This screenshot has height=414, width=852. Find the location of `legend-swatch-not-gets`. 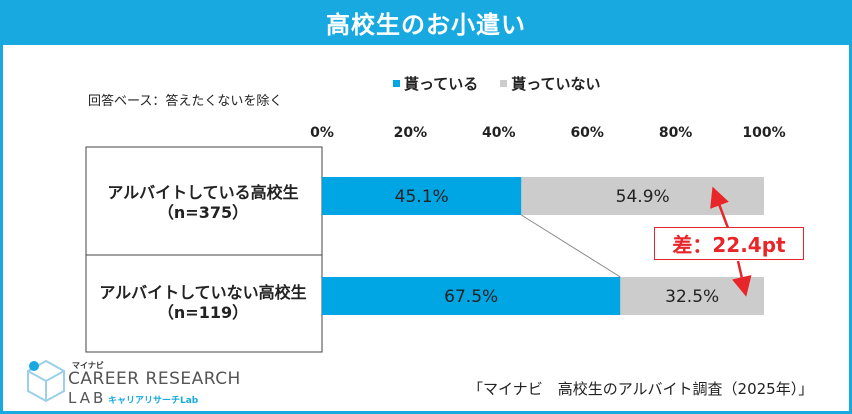

legend-swatch-not-gets is located at coordinates (504, 83).